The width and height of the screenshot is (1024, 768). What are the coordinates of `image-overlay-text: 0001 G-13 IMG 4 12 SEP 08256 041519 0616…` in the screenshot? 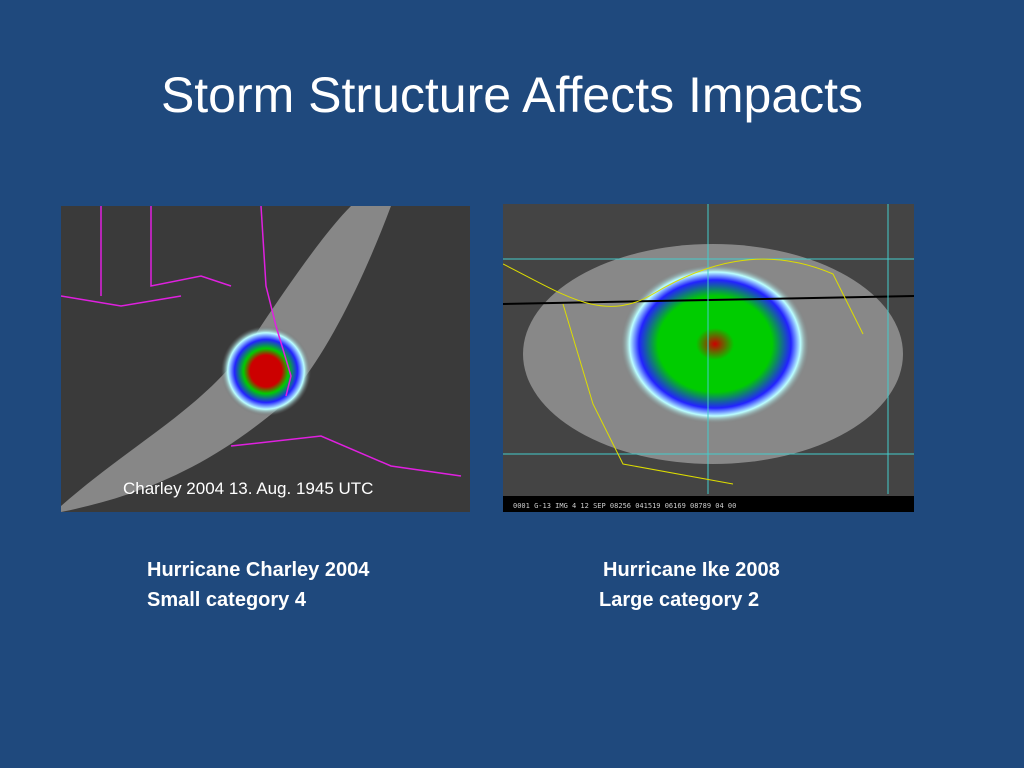 It's located at (624, 506).